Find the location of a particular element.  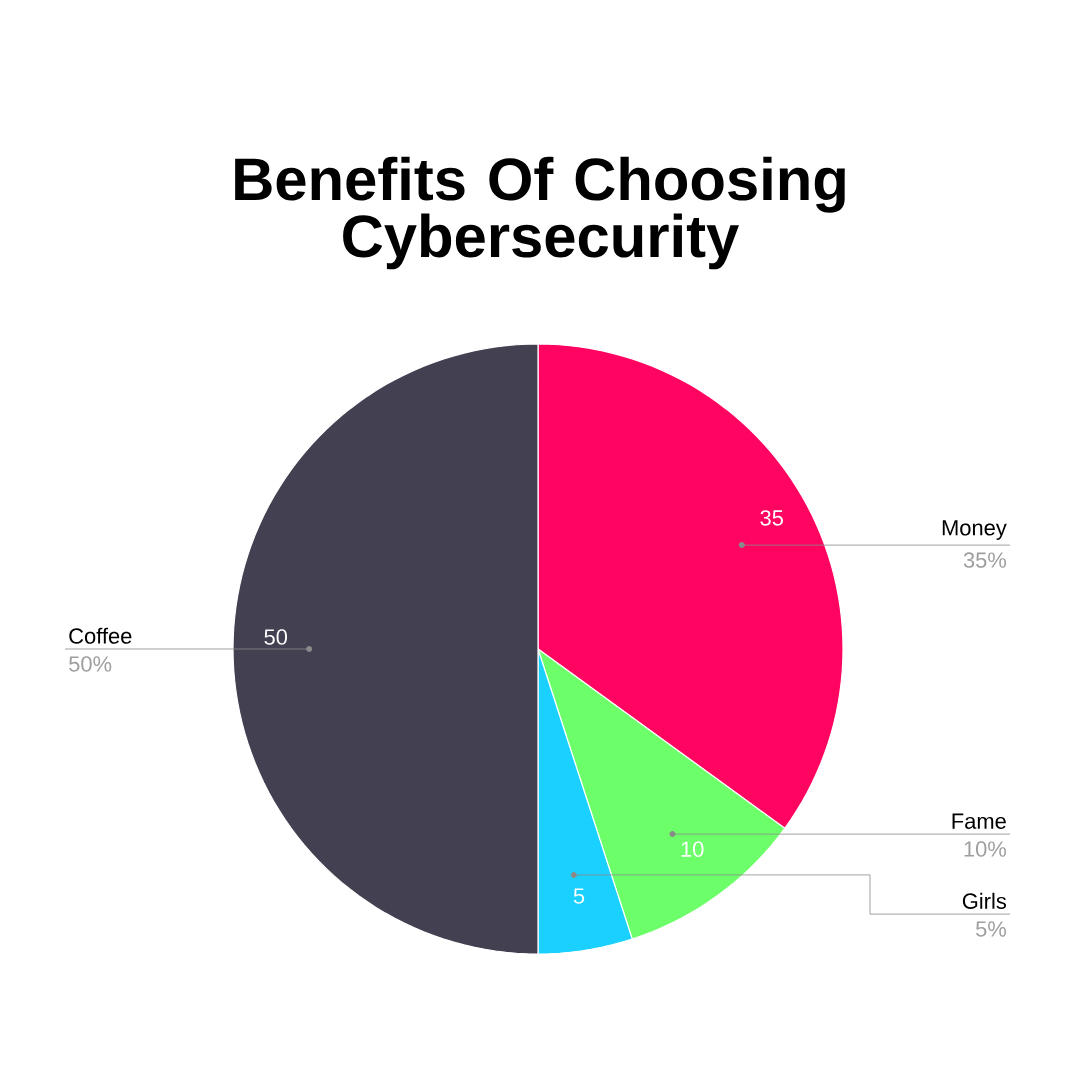

slice-label: Coffee is located at coordinates (100, 635).